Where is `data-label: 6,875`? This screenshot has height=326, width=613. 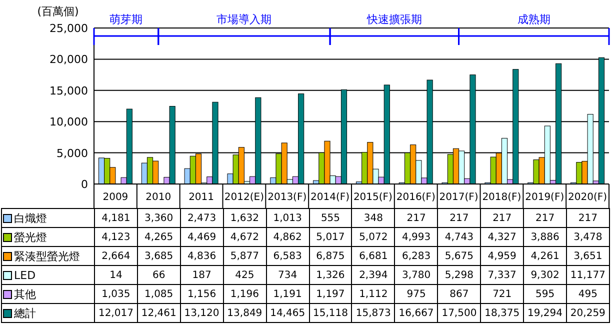 data-label: 6,875 is located at coordinates (330, 256).